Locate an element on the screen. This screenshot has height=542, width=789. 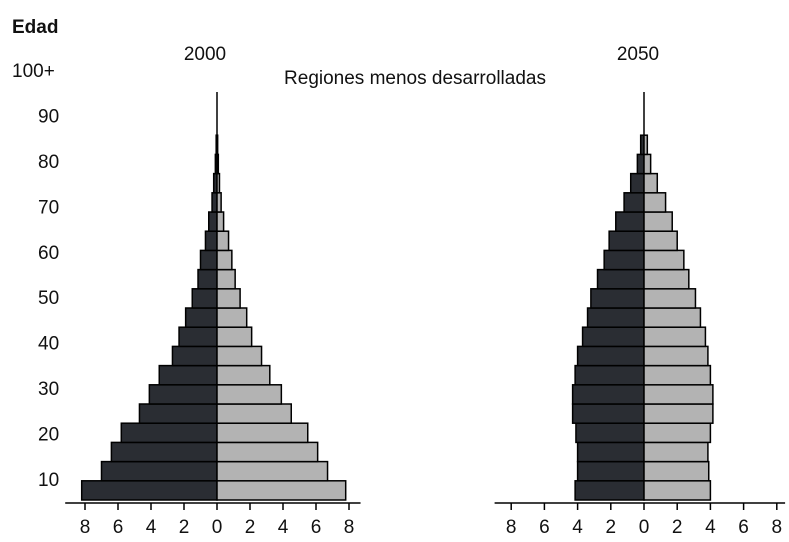
panel-title: 2050 is located at coordinates (638, 54).